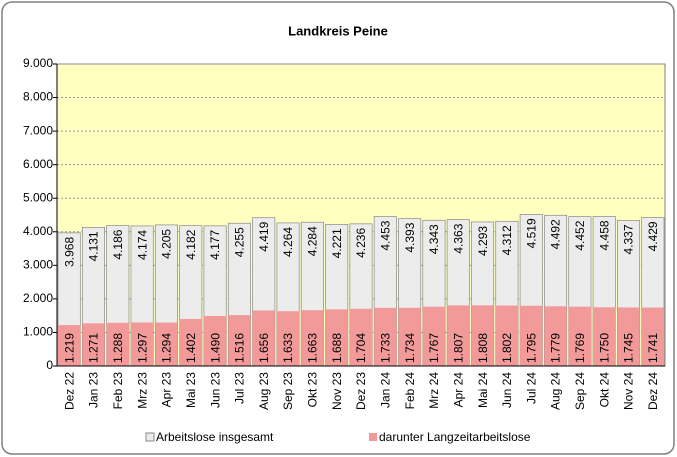 The image size is (677, 457). I want to click on value-label: 4.177, so click(215, 245).